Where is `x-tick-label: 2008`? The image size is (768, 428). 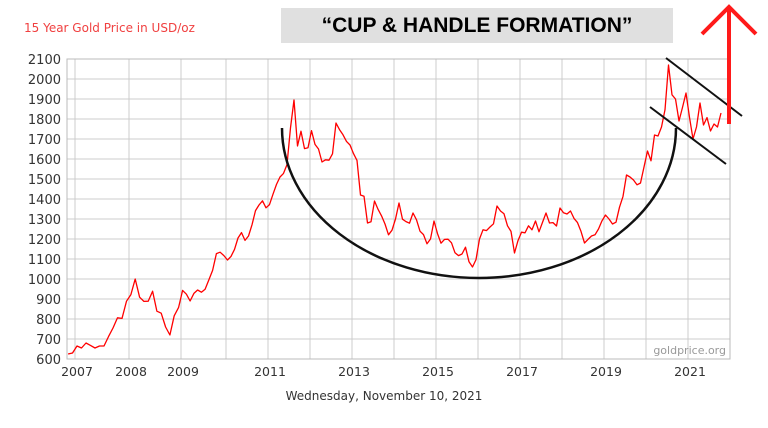 x-tick-label: 2008 is located at coordinates (131, 371).